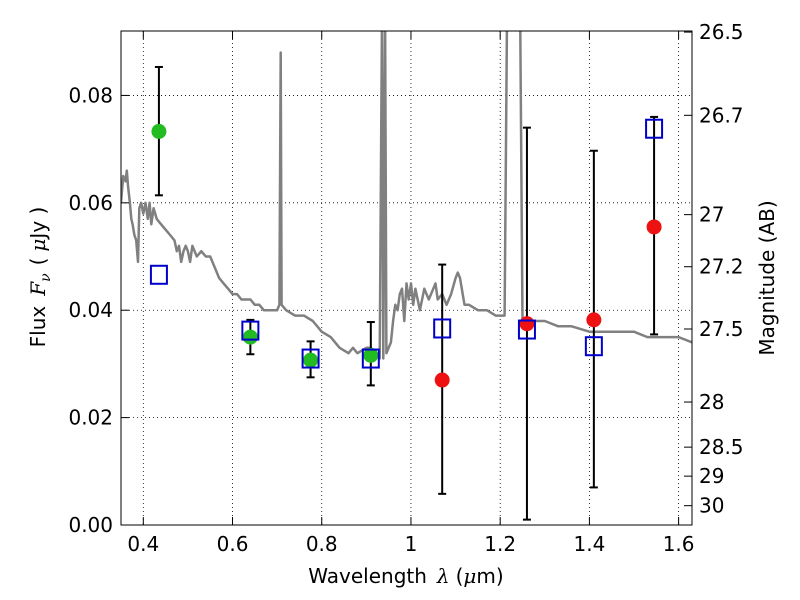  What do you see at coordinates (711, 402) in the screenshot?
I see `y2-tick-label: 28` at bounding box center [711, 402].